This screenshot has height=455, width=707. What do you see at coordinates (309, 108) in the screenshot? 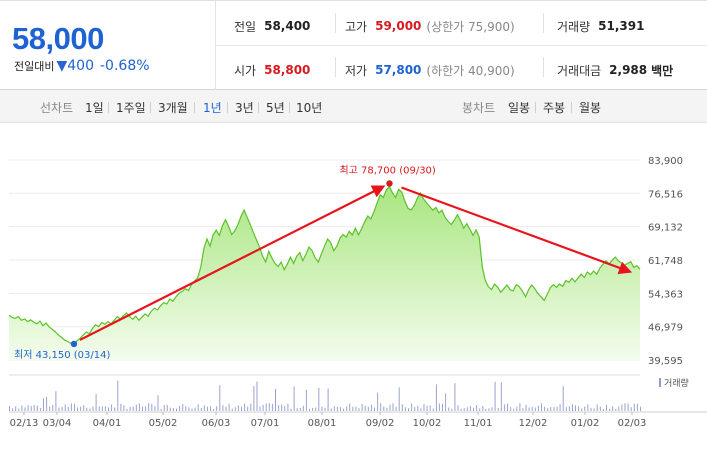
I see `tab-10year: 10년` at bounding box center [309, 108].